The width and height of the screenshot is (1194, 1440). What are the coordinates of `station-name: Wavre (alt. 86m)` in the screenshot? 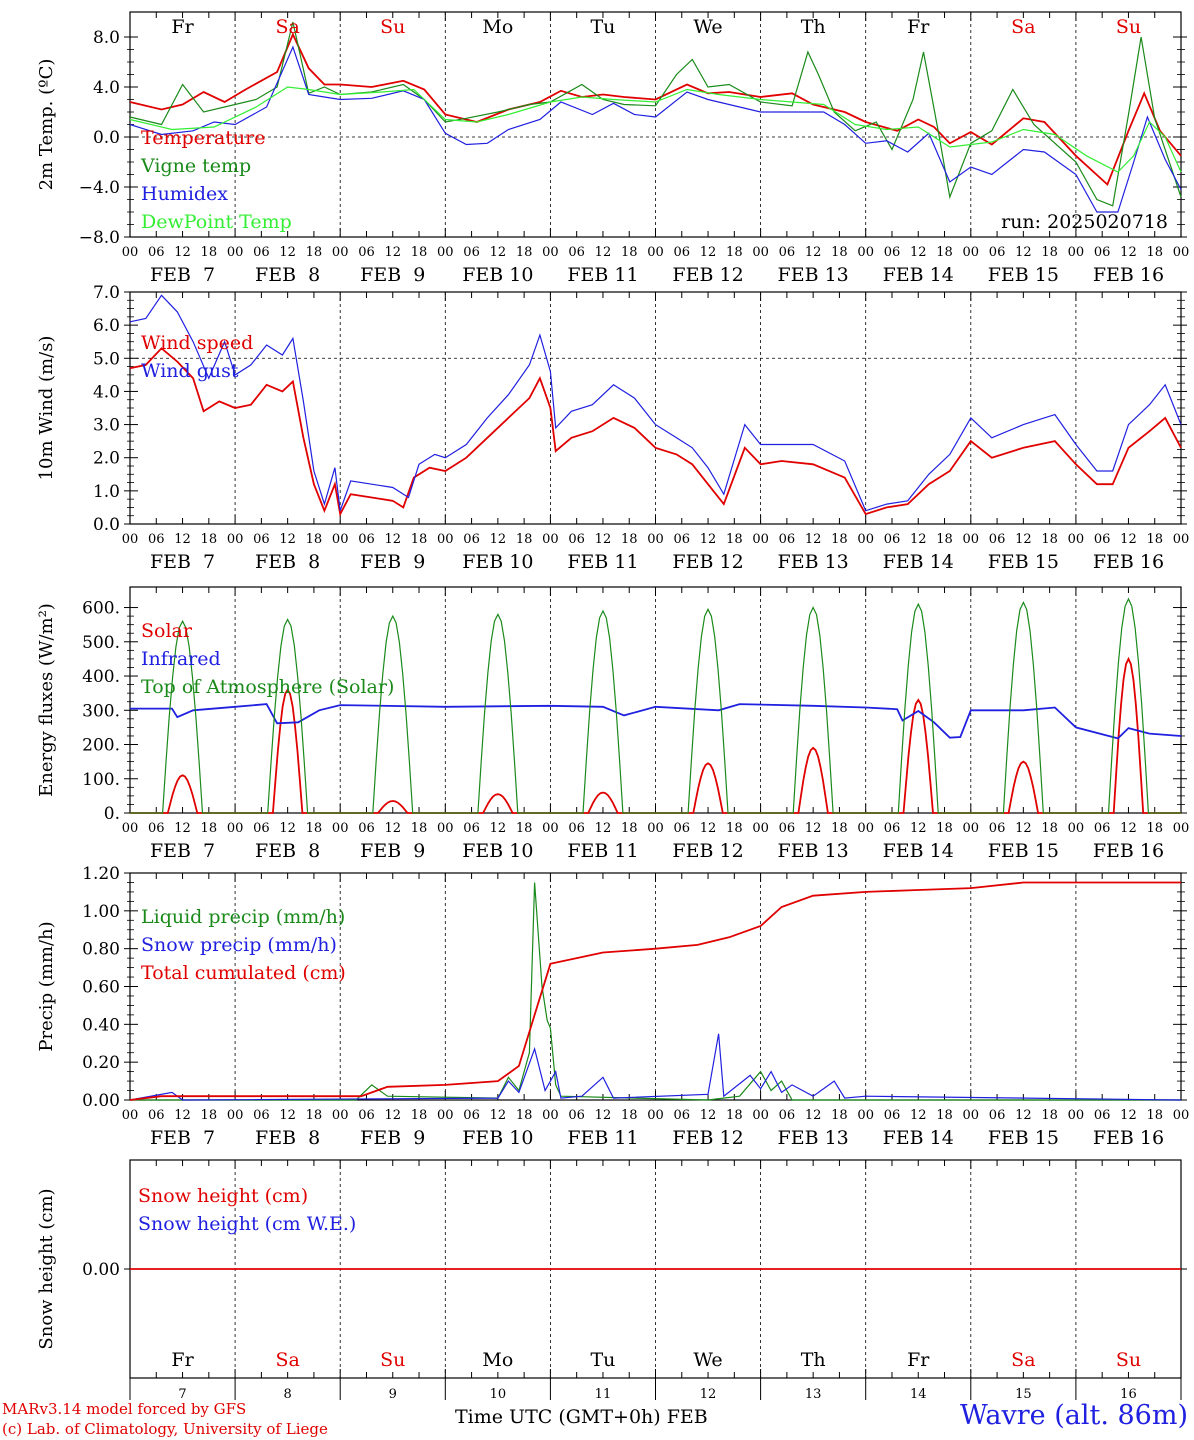 It's located at (1074, 1415).